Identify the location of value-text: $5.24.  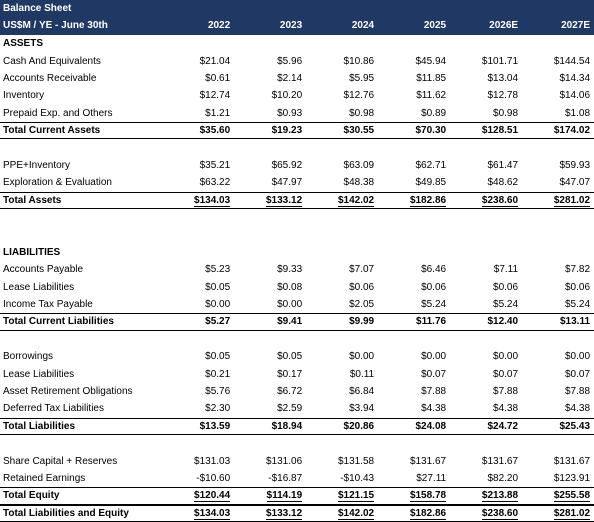
(578, 305).